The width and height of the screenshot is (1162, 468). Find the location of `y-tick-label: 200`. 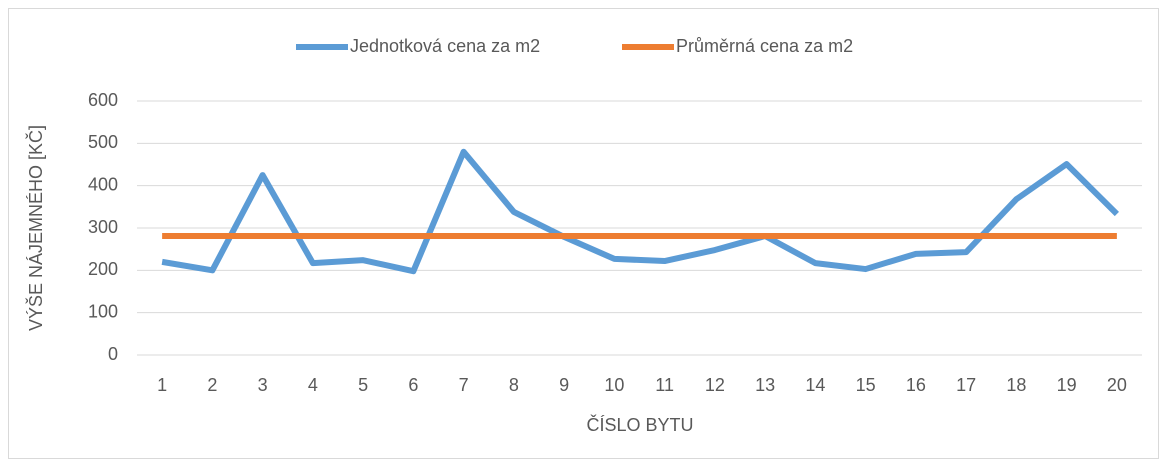

y-tick-label: 200 is located at coordinates (103, 269).